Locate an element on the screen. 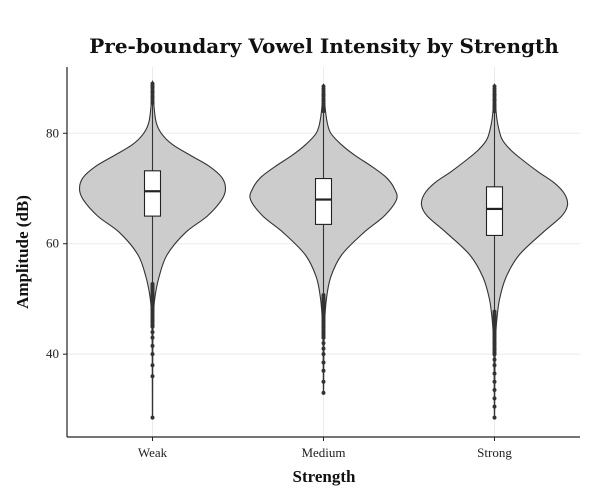 The image size is (600, 500). x-axis-label: Strength is located at coordinates (325, 476).